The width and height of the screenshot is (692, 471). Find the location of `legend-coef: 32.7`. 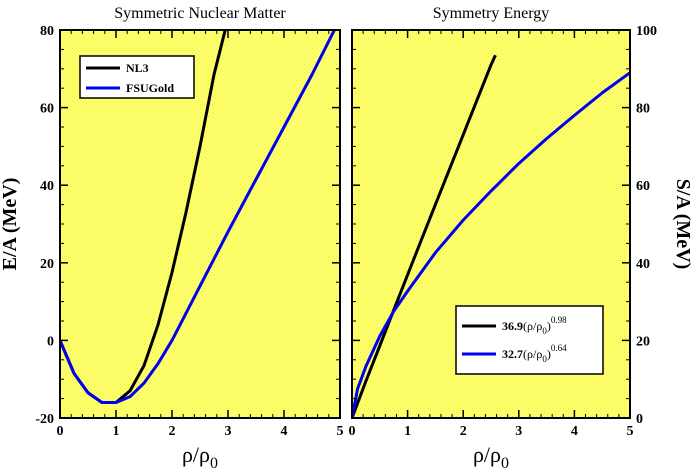

legend-coef: 32.7 is located at coordinates (512, 354).